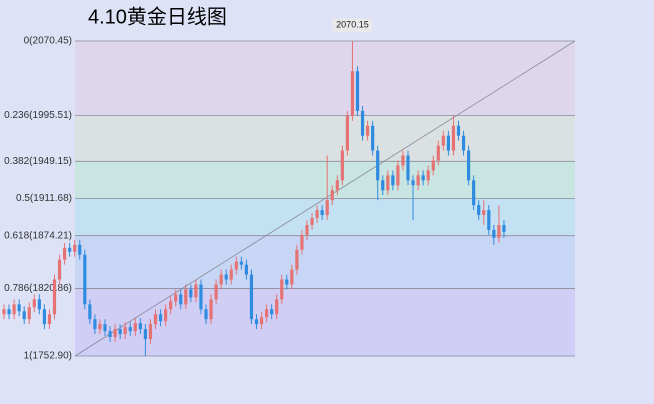  I want to click on fib-label: 0.236(1995.51), so click(38, 115).